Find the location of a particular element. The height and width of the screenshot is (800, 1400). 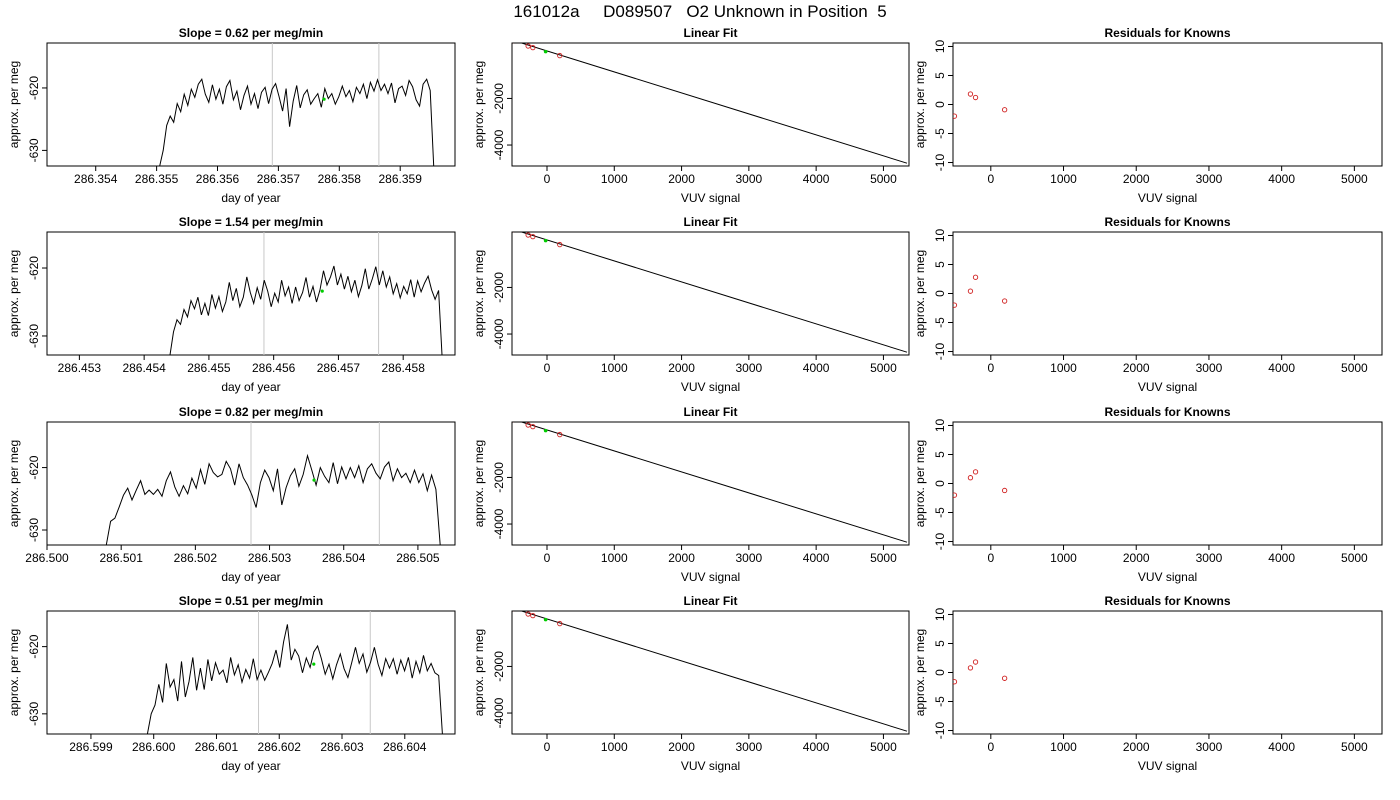

x-tick-label: 286.603 is located at coordinates (342, 747).